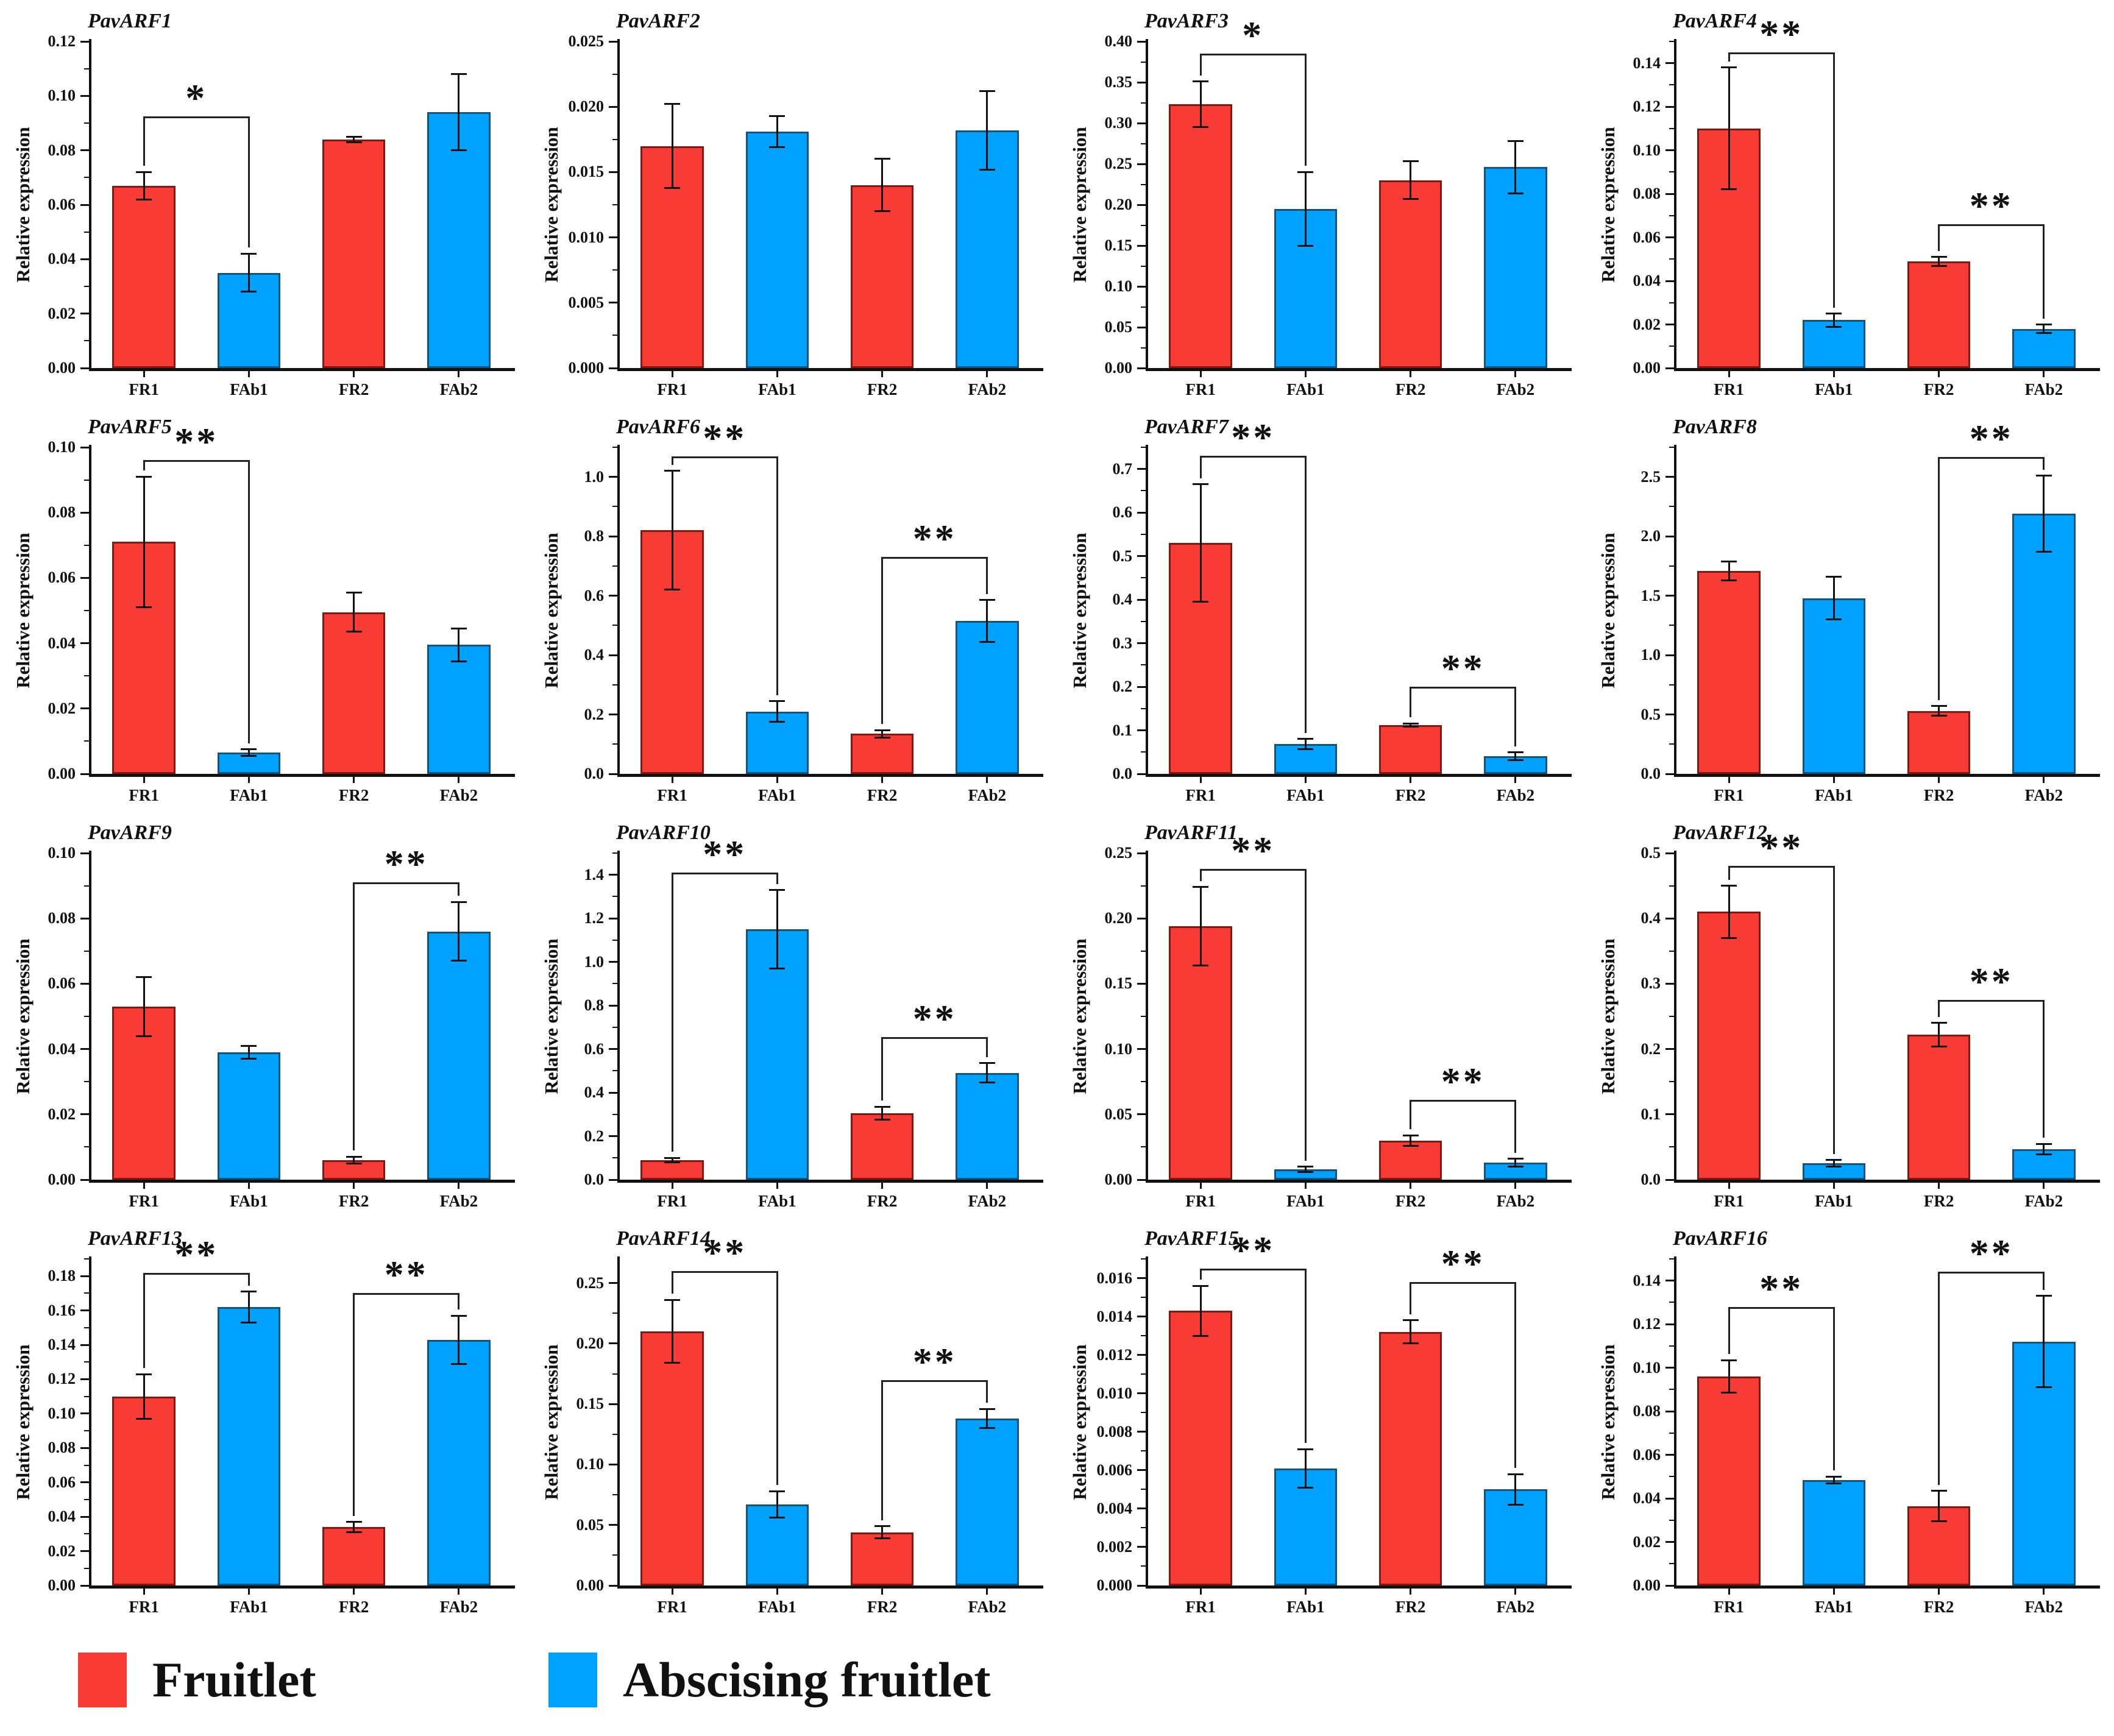  What do you see at coordinates (1647, 1411) in the screenshot?
I see `y-tick-label: 0.08` at bounding box center [1647, 1411].